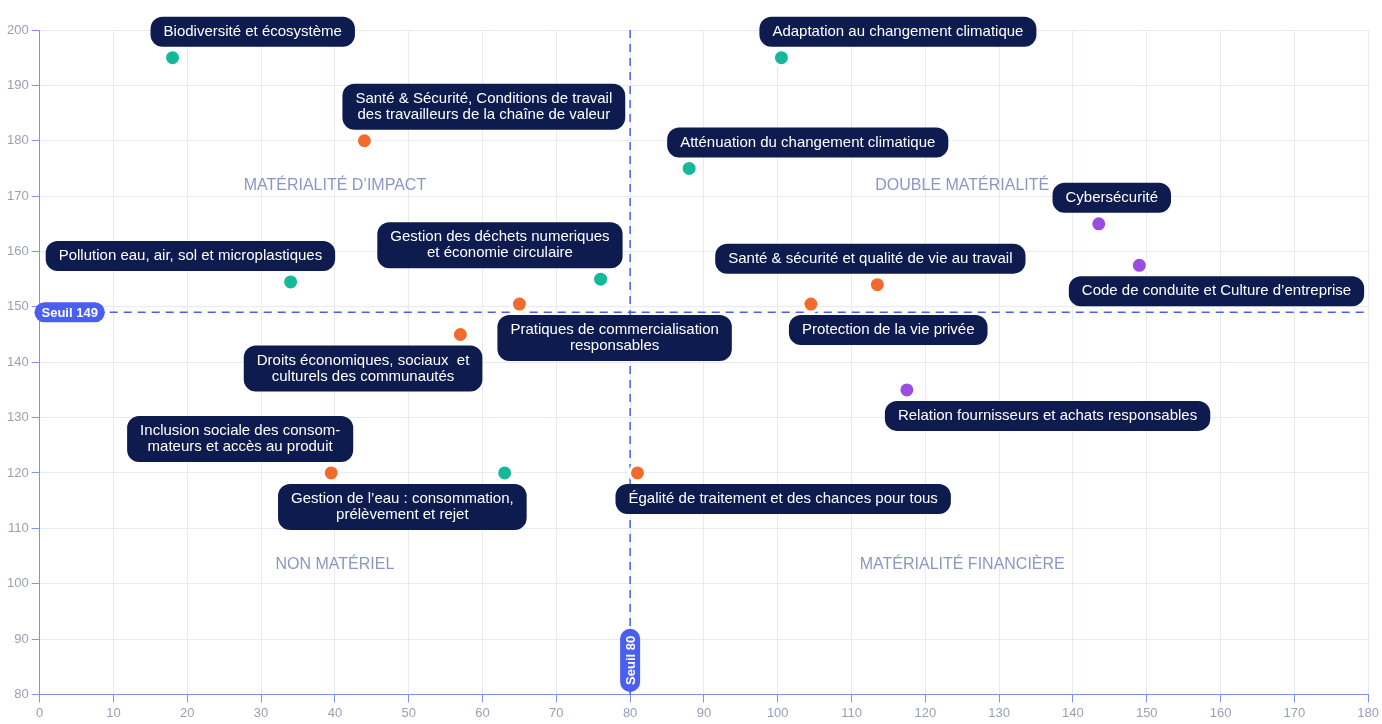 The width and height of the screenshot is (1382, 724). I want to click on x-tick-label: 70, so click(556, 712).